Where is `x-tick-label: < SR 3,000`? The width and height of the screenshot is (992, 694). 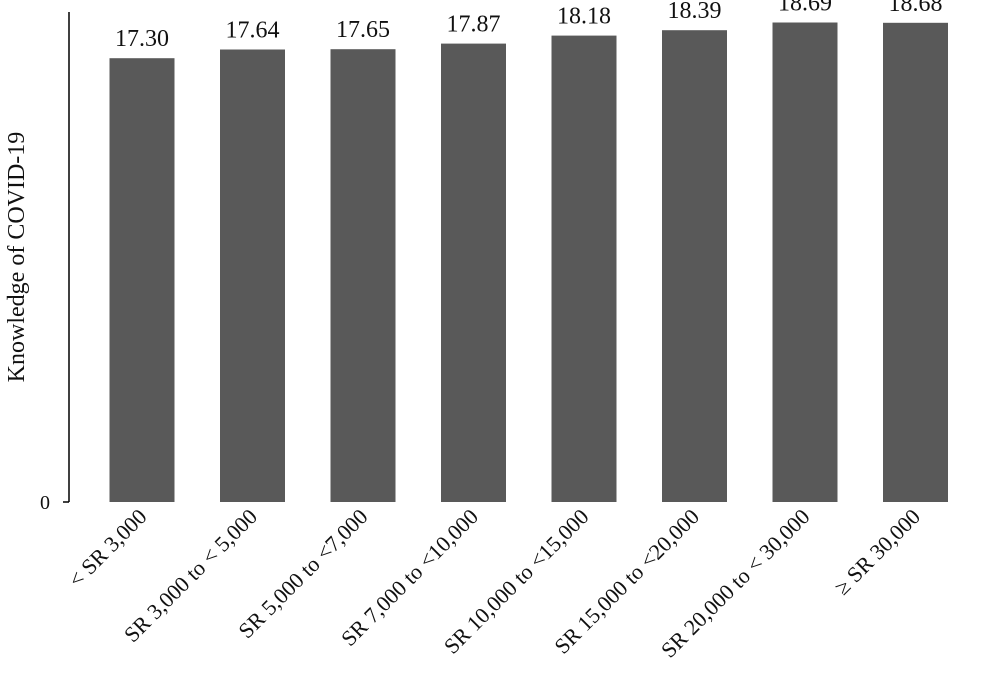
x-tick-label: < SR 3,000 is located at coordinates (107, 548).